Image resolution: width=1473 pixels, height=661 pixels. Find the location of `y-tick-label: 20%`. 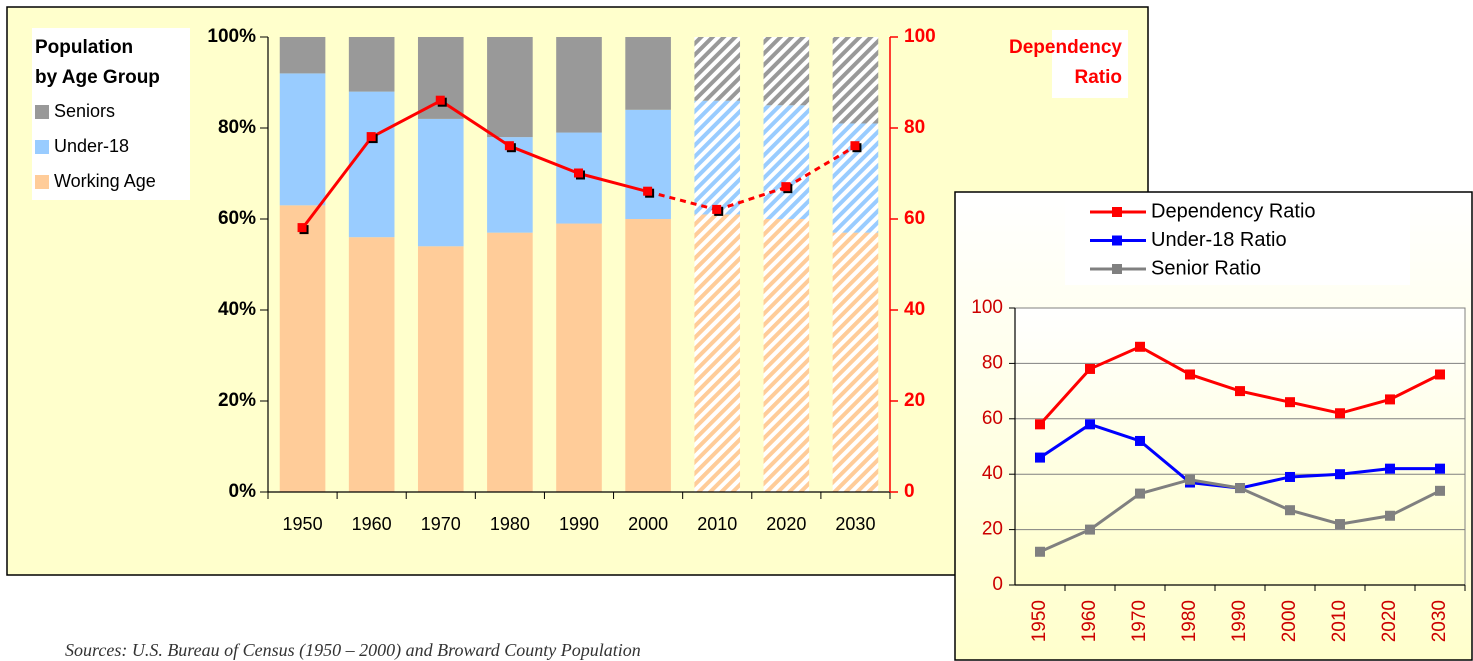

y-tick-label: 20% is located at coordinates (237, 400).